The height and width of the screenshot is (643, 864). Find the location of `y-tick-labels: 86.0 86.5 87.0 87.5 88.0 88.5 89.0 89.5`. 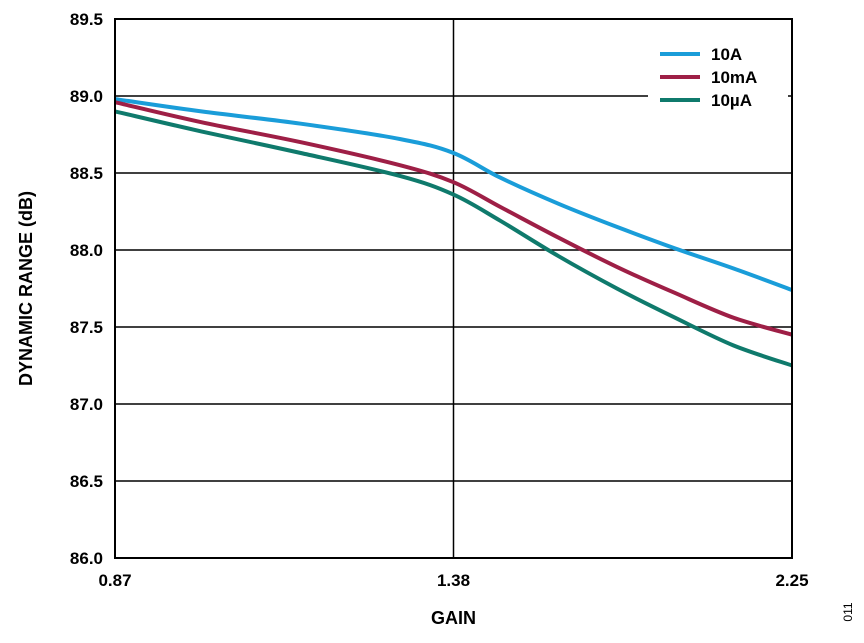

y-tick-labels: 86.0 86.5 87.0 87.5 88.0 88.5 89.0 89.5 is located at coordinates (86, 289).